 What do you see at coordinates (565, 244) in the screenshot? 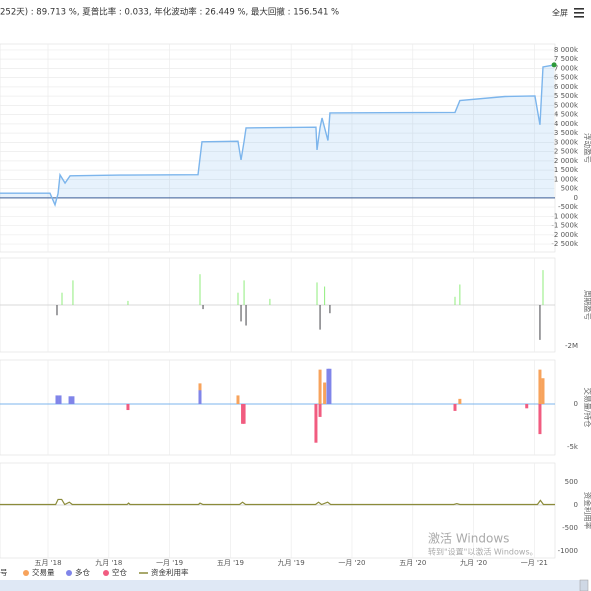
I see `y-tick-label: -2 500k` at bounding box center [565, 244].